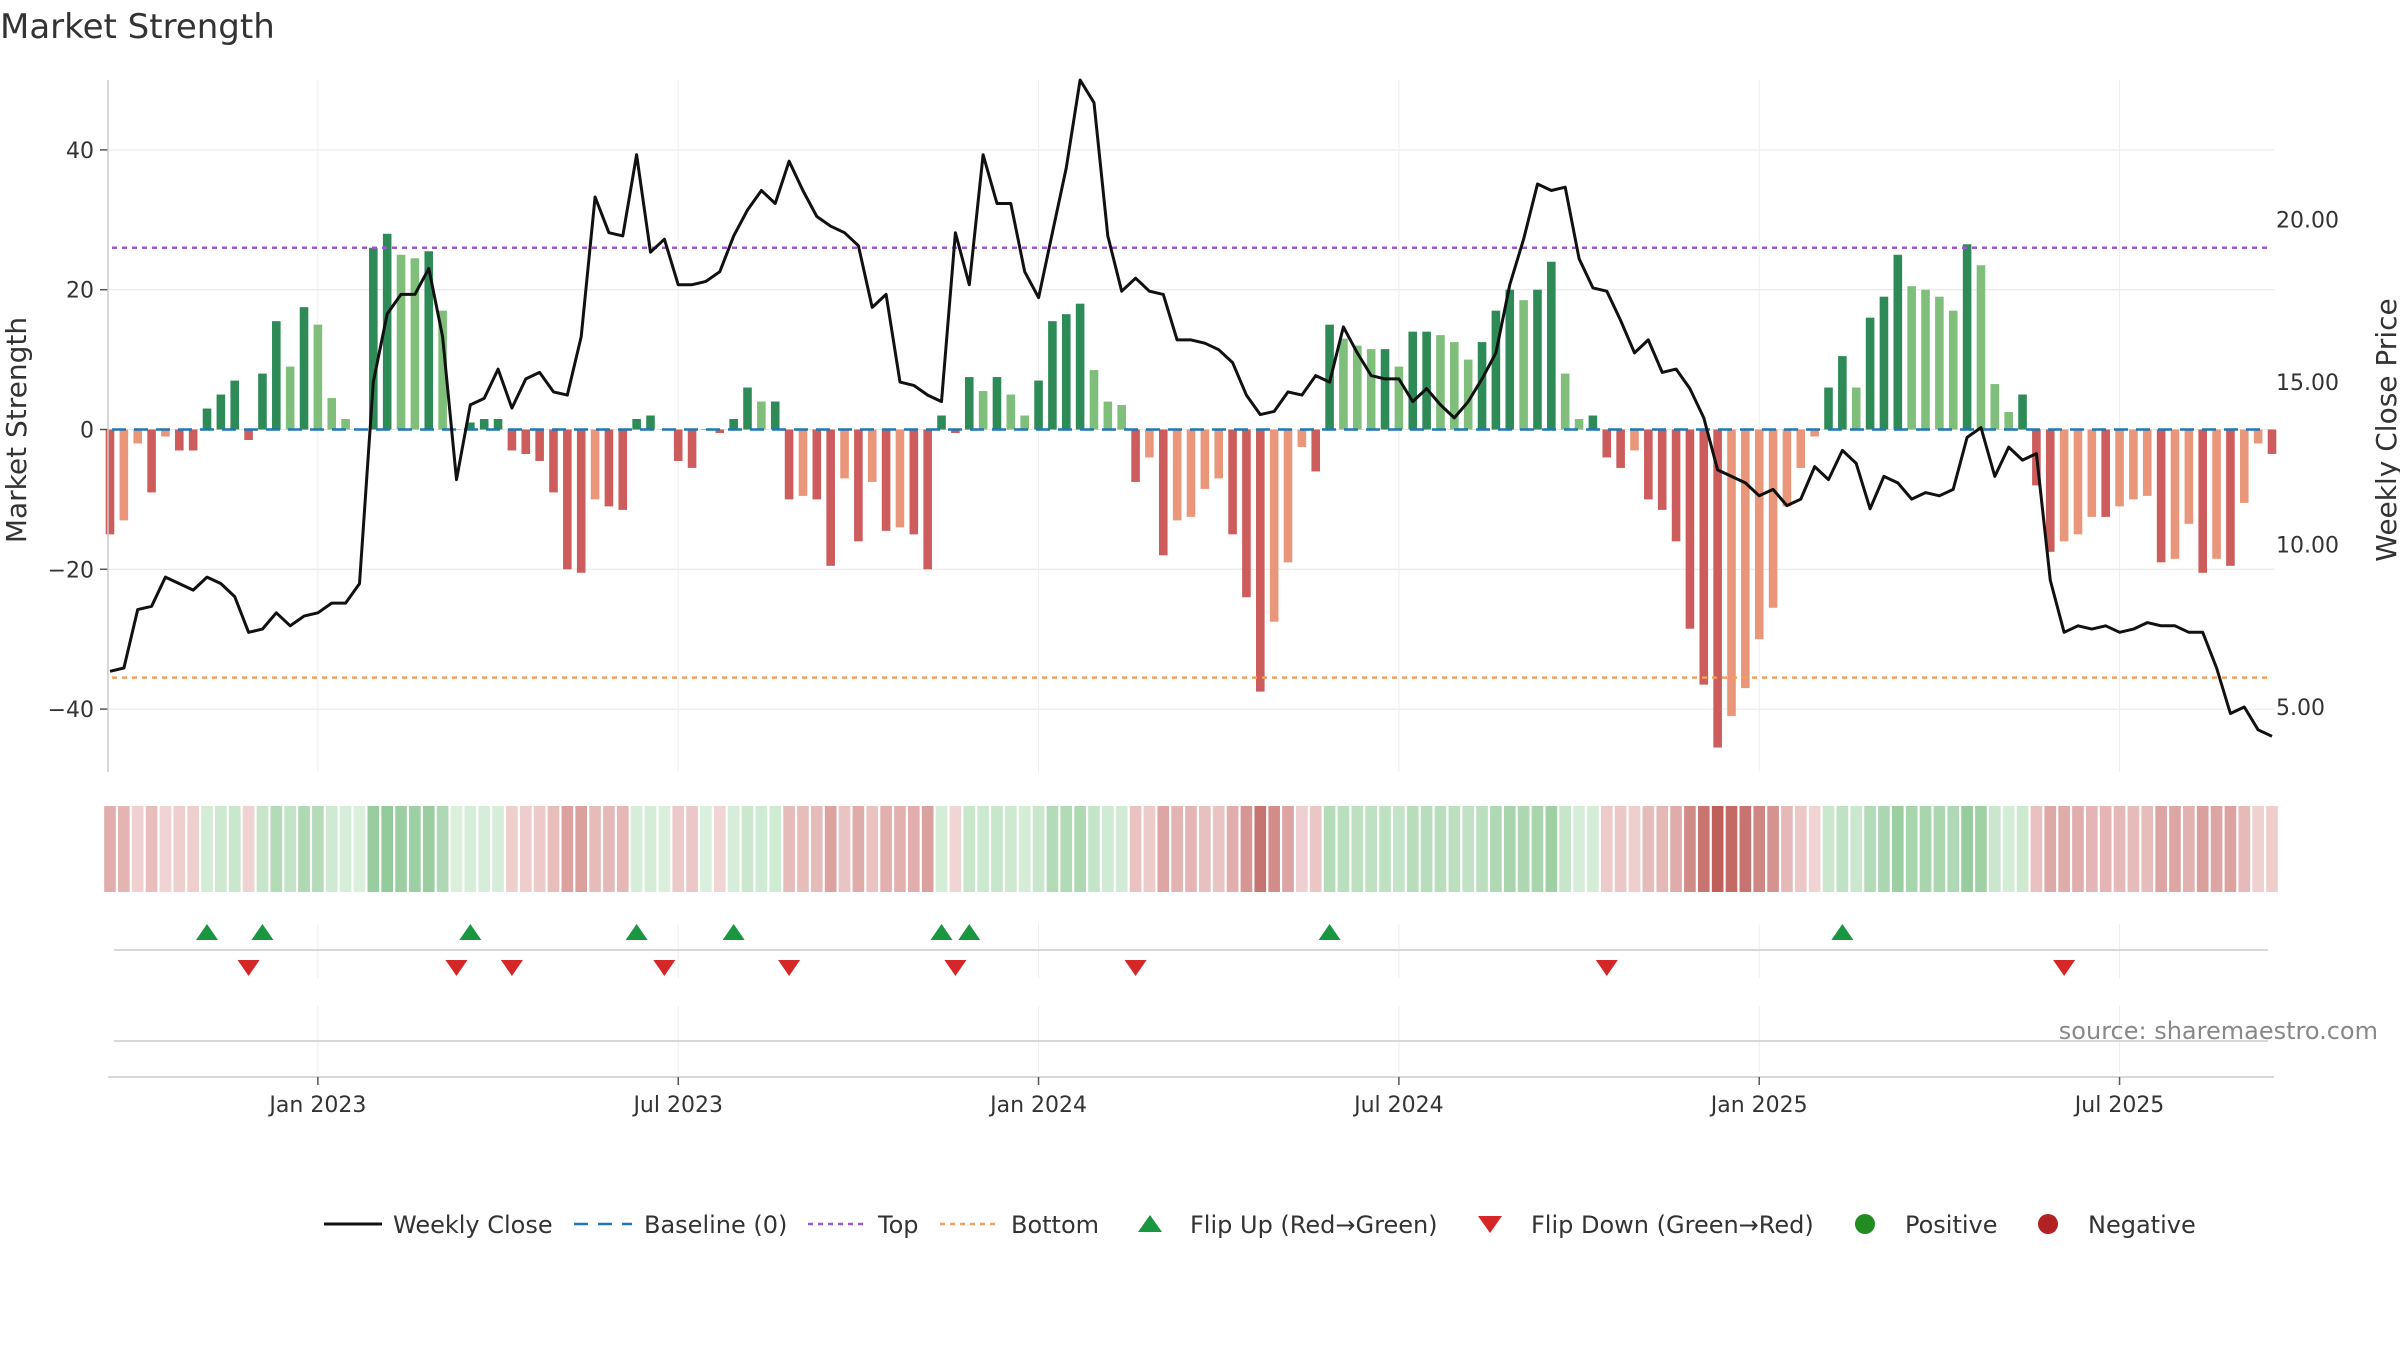 Image resolution: width=2400 pixels, height=1350 pixels. What do you see at coordinates (1398, 1105) in the screenshot?
I see `x-tick-label: Jul 2024` at bounding box center [1398, 1105].